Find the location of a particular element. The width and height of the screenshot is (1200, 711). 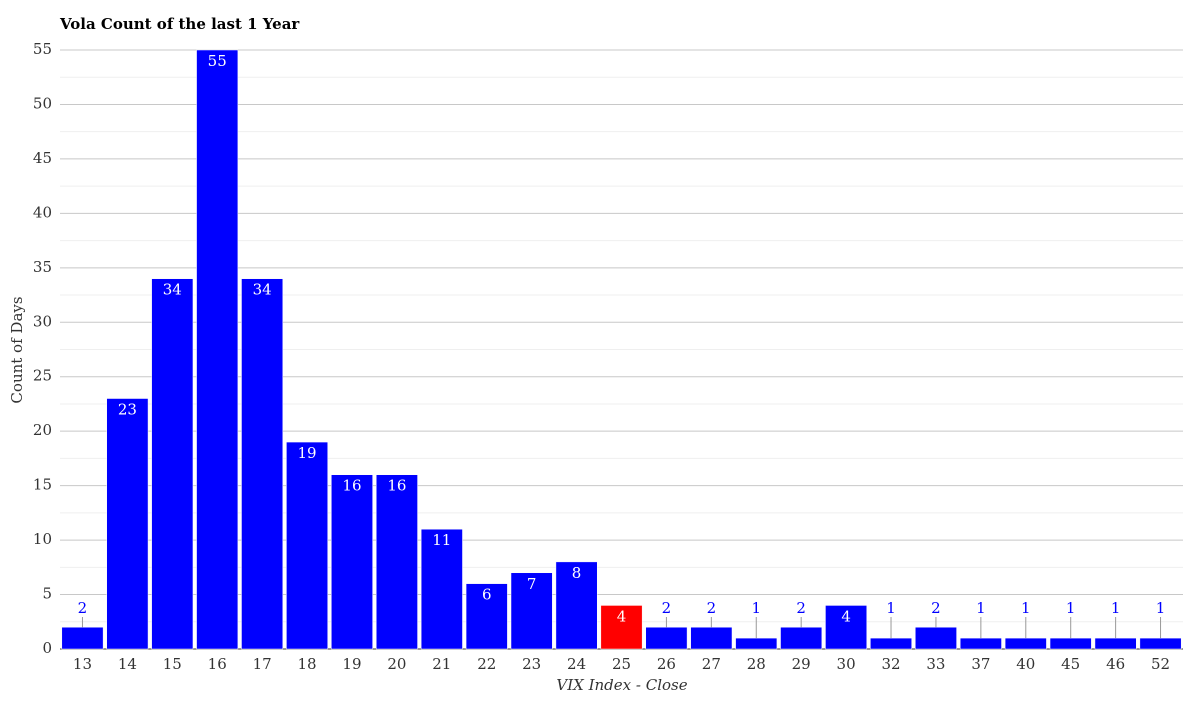

data-label: 8 is located at coordinates (577, 573).